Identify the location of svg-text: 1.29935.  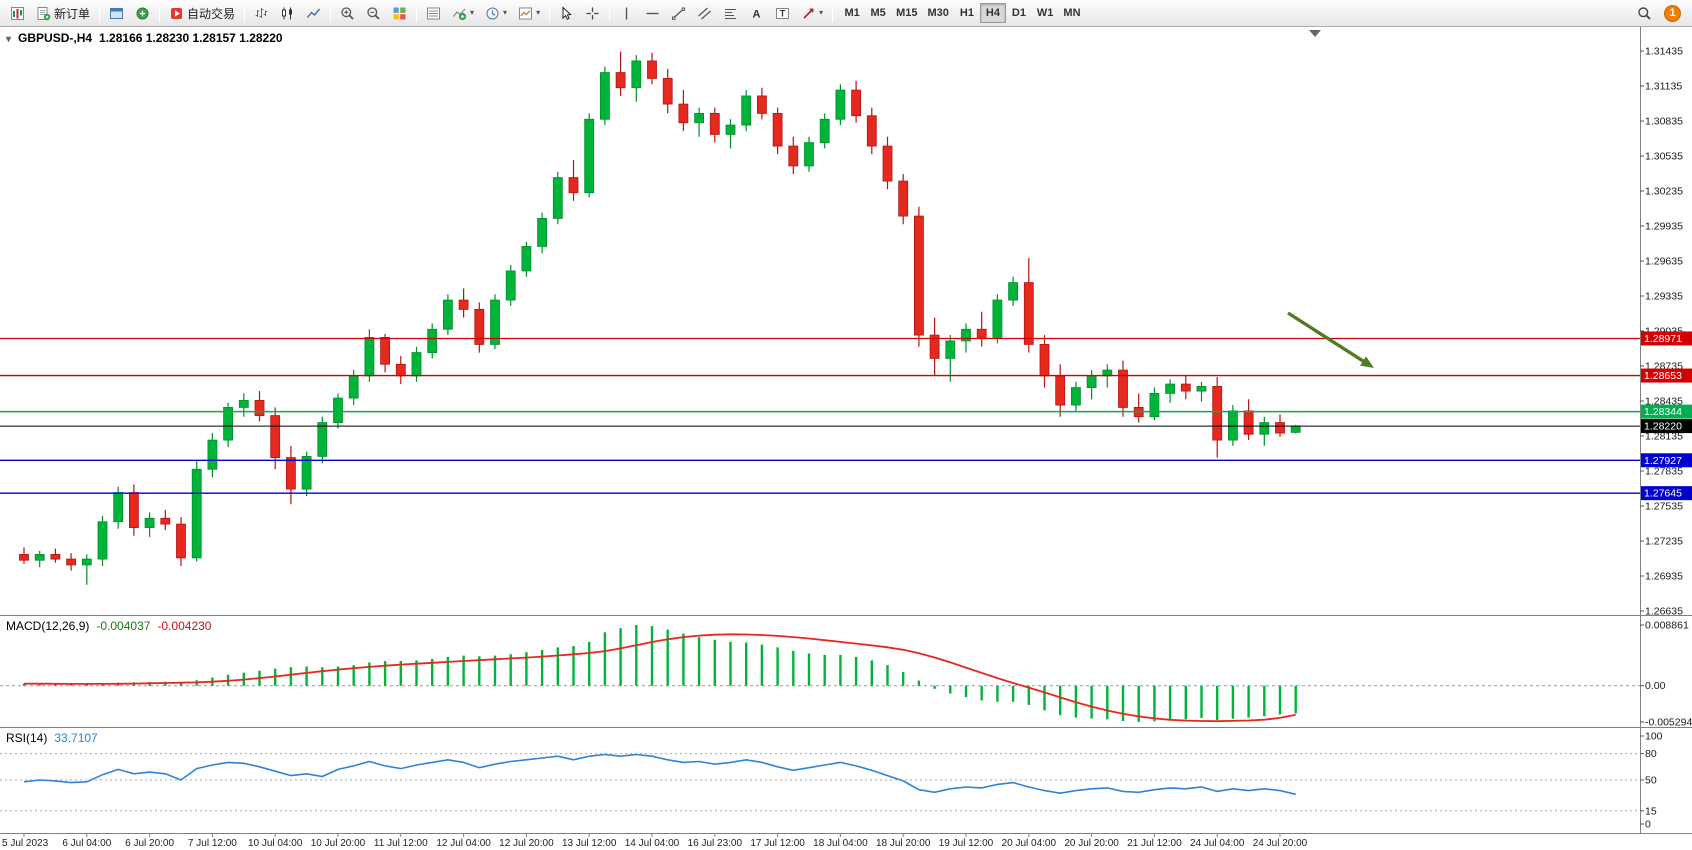
(1664, 227).